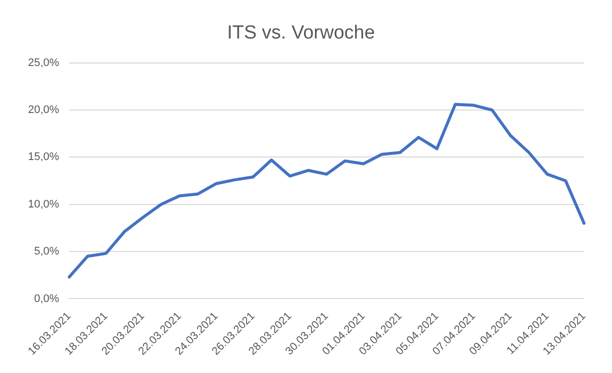  I want to click on y-tick-label: 0,0%, so click(47, 298).